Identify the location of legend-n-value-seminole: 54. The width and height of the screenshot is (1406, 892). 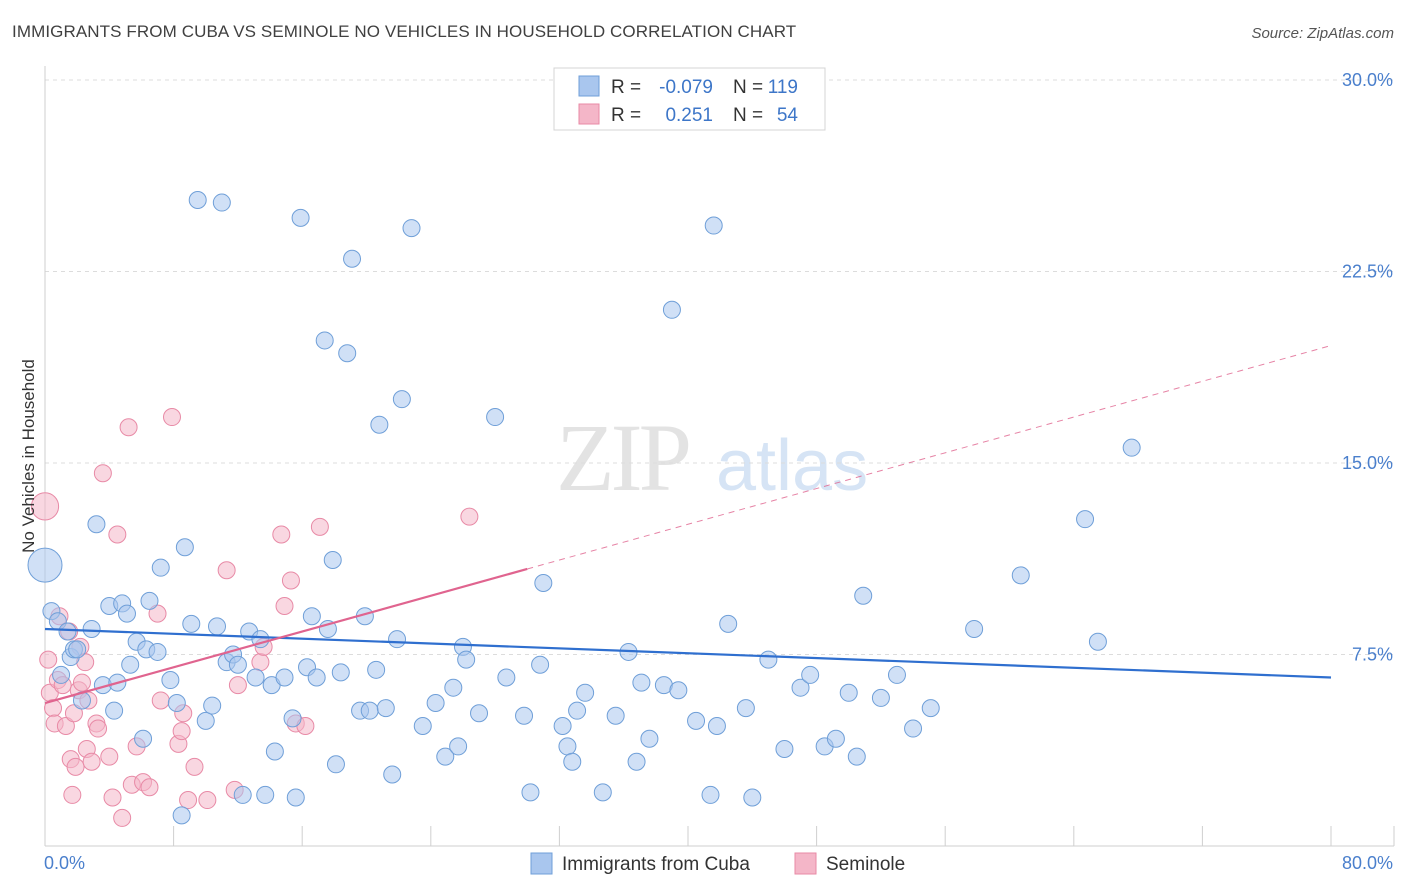
(788, 115).